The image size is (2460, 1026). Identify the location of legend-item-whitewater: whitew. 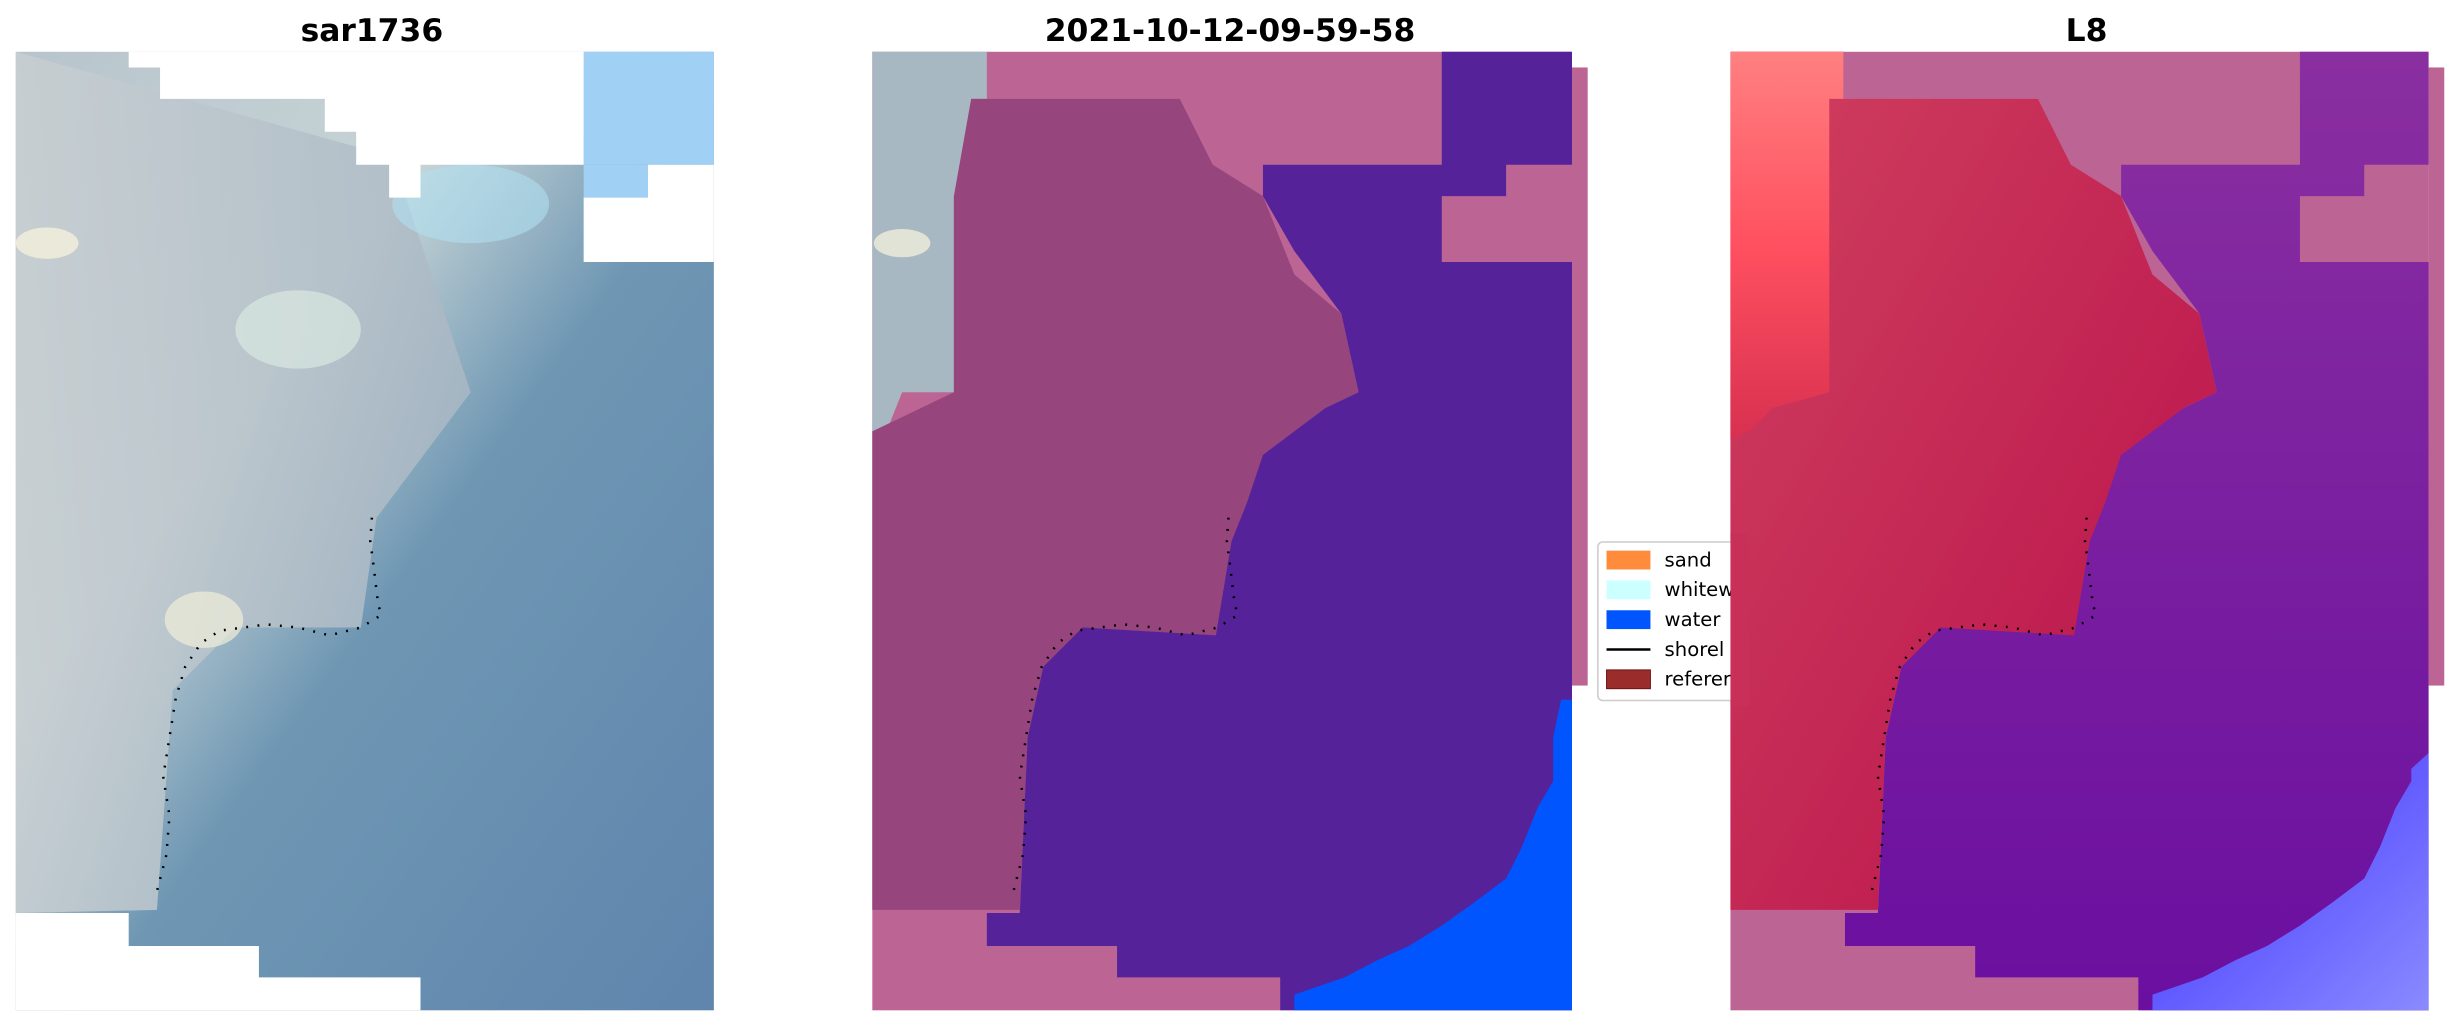
(1670, 589).